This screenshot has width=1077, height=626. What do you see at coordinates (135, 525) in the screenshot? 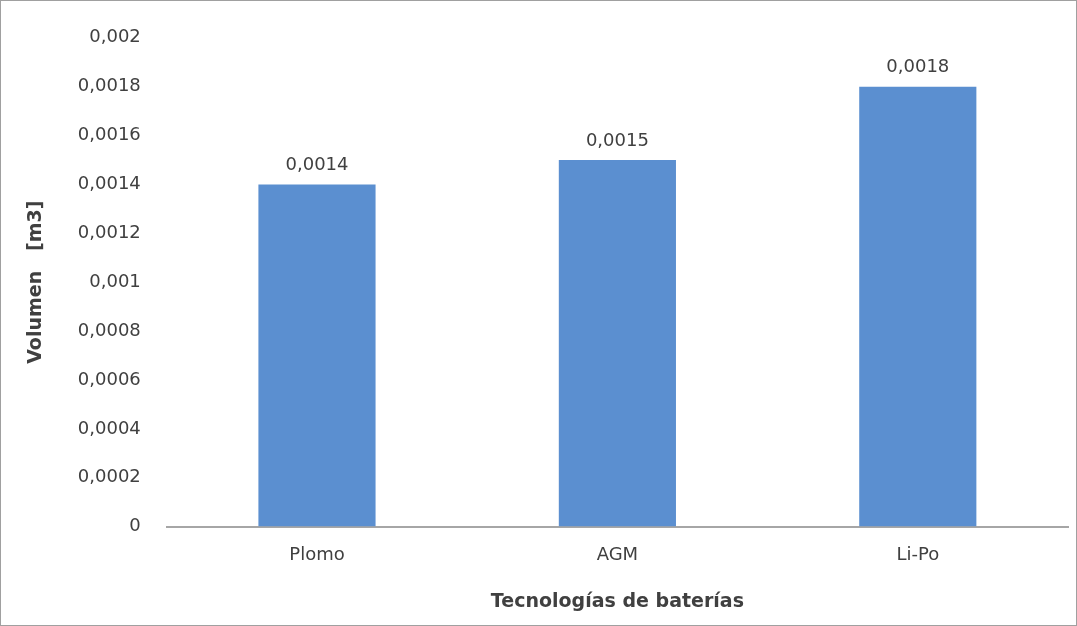
I see `y-tick-label: 0` at bounding box center [135, 525].